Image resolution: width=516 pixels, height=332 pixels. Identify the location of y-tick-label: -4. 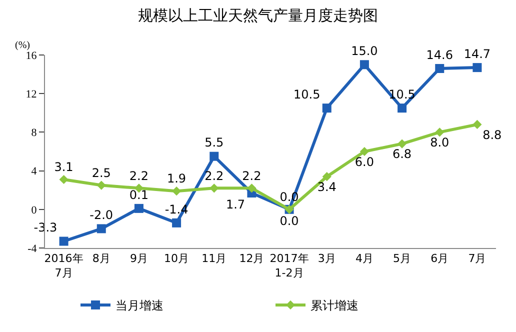
(33, 248).